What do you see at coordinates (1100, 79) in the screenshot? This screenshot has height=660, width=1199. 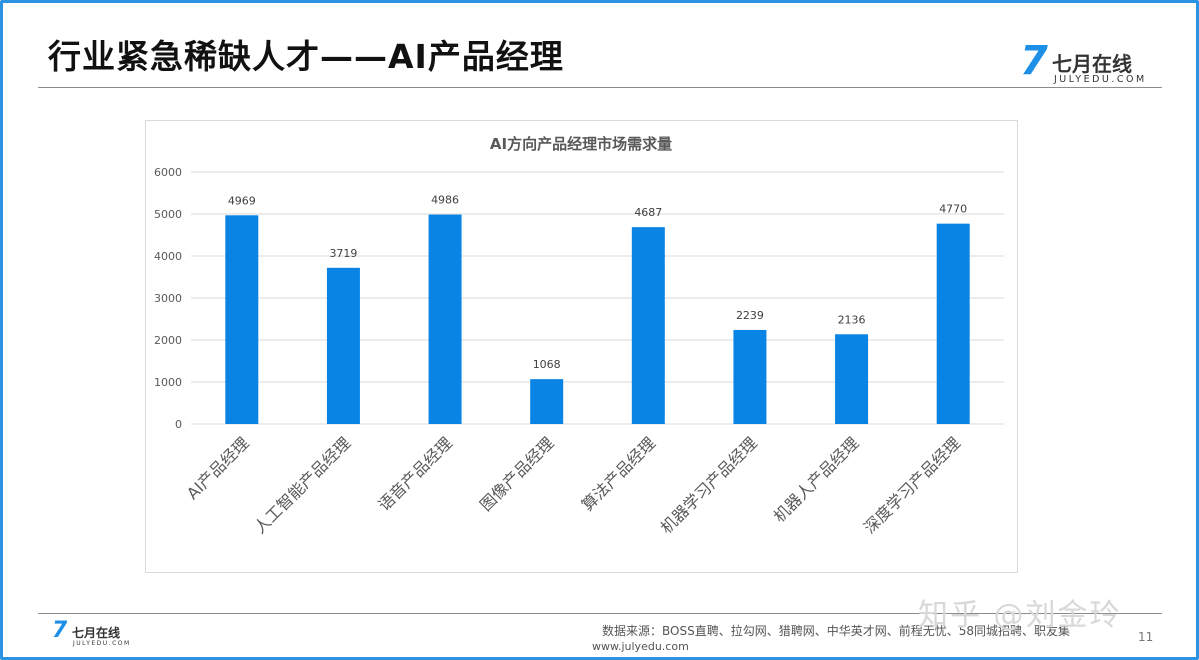 I see `logo-domain: JULYEDU.COM` at bounding box center [1100, 79].